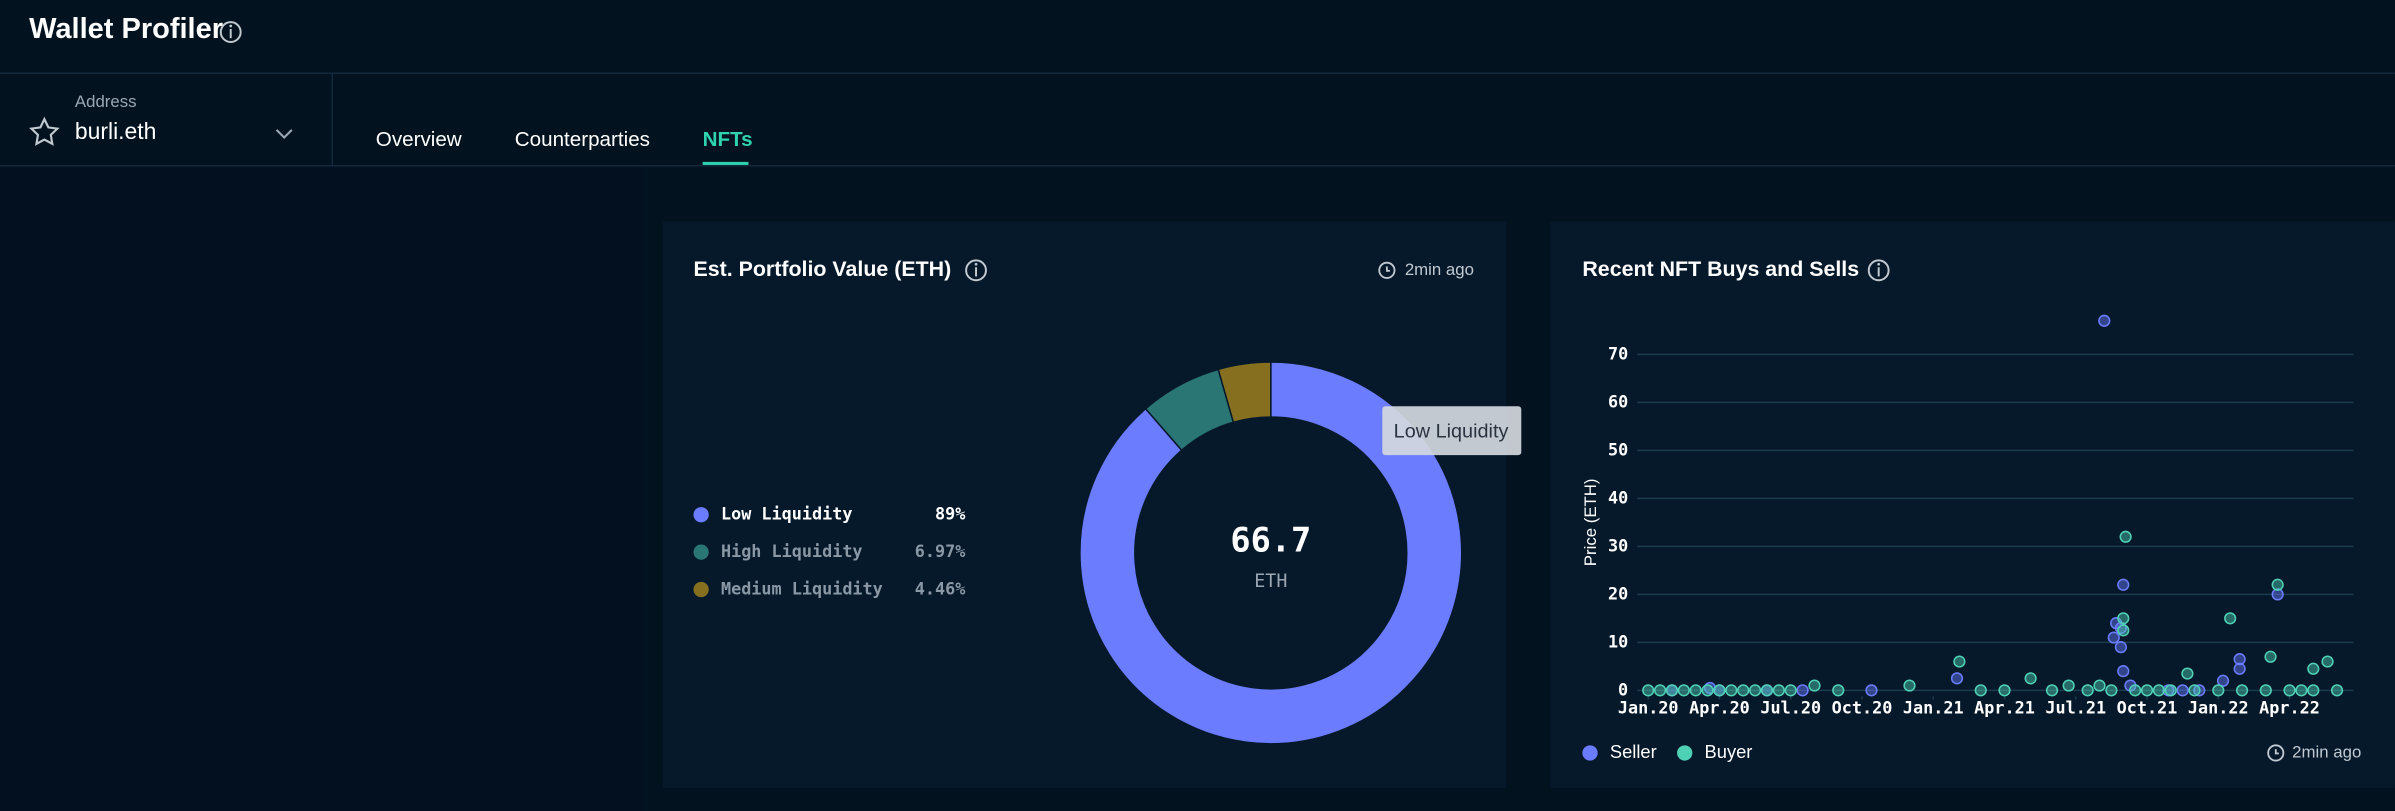 Image resolution: width=2395 pixels, height=811 pixels. I want to click on y-tick-label: 20, so click(1618, 593).